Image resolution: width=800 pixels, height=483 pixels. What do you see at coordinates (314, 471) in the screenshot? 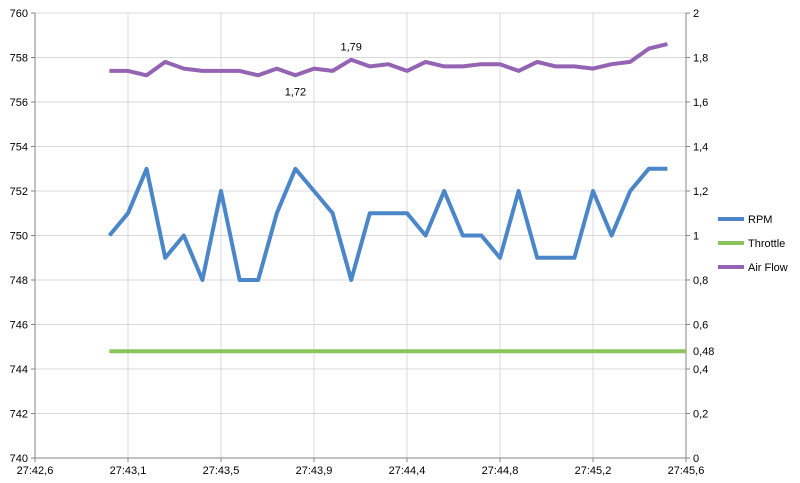
I see `x-tick-label: 27:43,9` at bounding box center [314, 471].